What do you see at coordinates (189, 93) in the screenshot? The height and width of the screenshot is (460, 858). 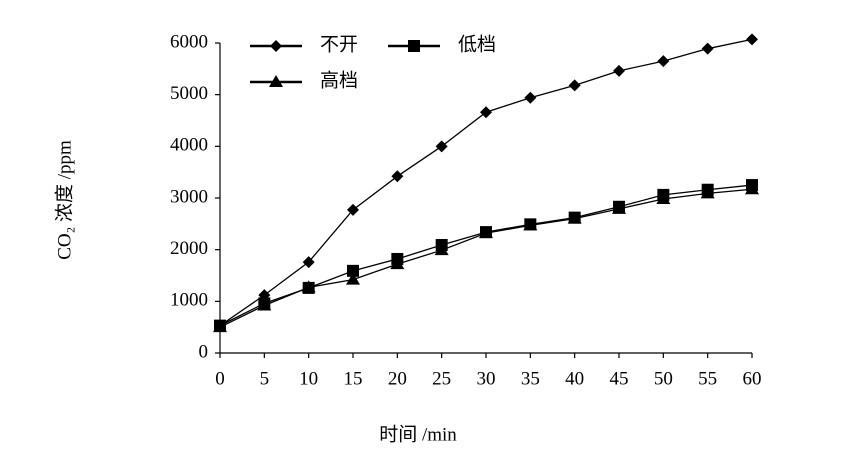 I see `y-tick-label: 5000` at bounding box center [189, 93].